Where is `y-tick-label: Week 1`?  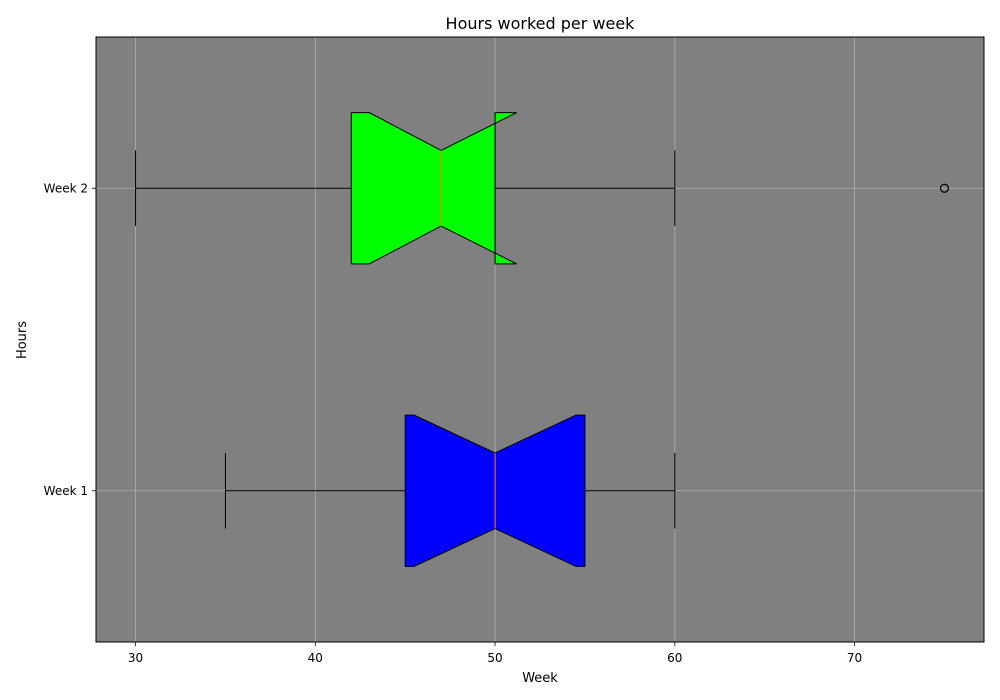 y-tick-label: Week 1 is located at coordinates (66, 491).